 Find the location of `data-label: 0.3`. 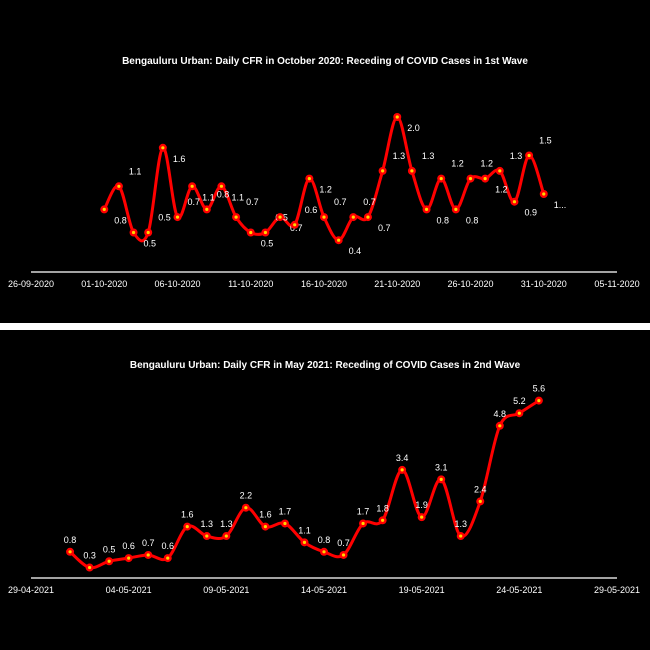

data-label: 0.3 is located at coordinates (89, 556).